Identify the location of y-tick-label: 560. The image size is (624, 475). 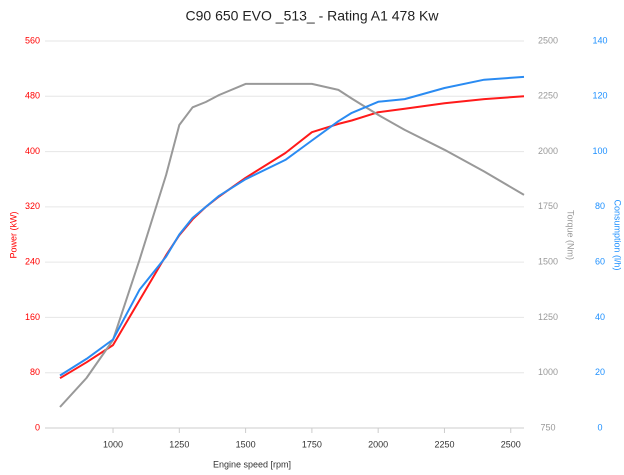
(32, 40).